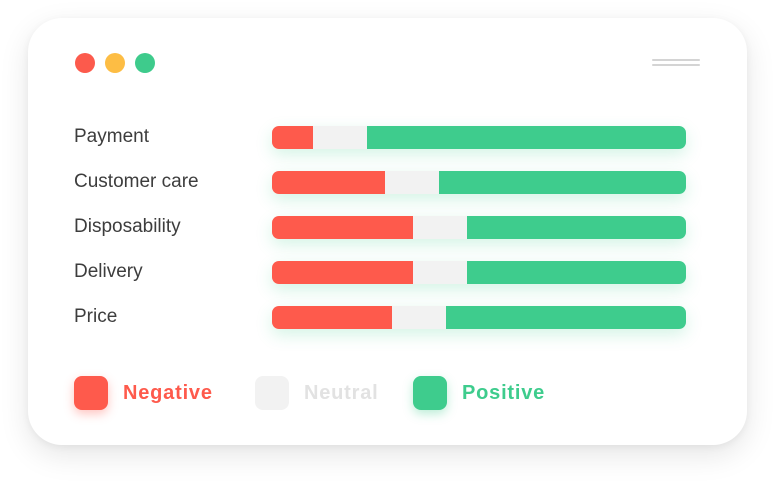 This screenshot has width=775, height=484. I want to click on row-label: Payment, so click(111, 136).